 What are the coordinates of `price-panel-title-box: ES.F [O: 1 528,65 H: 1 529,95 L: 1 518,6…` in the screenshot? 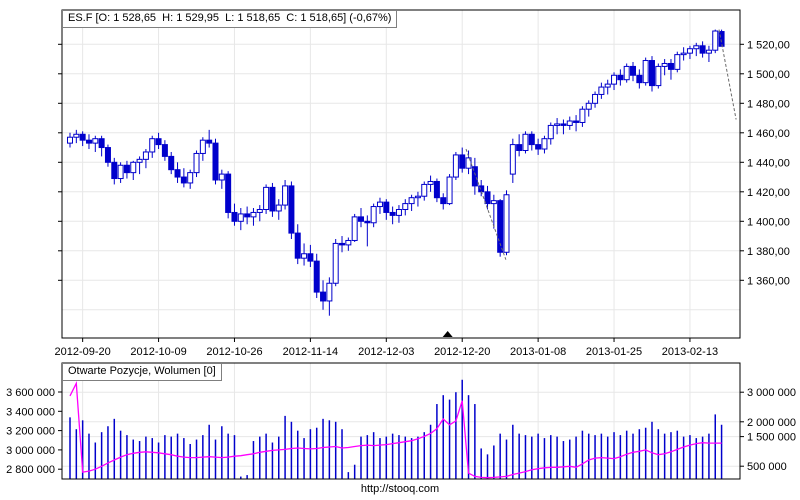 It's located at (230, 19).